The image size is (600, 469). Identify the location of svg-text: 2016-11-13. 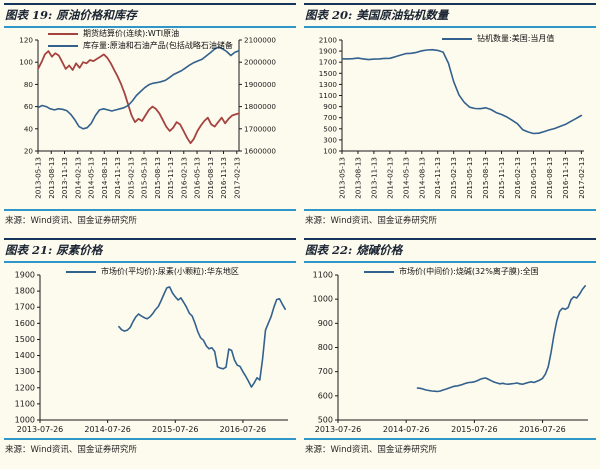
(565, 178).